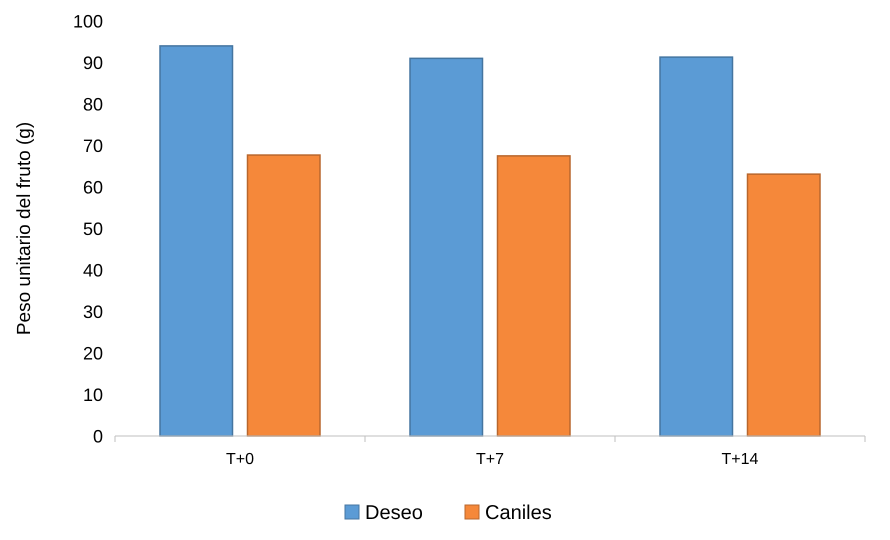 The width and height of the screenshot is (890, 540). I want to click on x-tick-label: T+7, so click(490, 459).